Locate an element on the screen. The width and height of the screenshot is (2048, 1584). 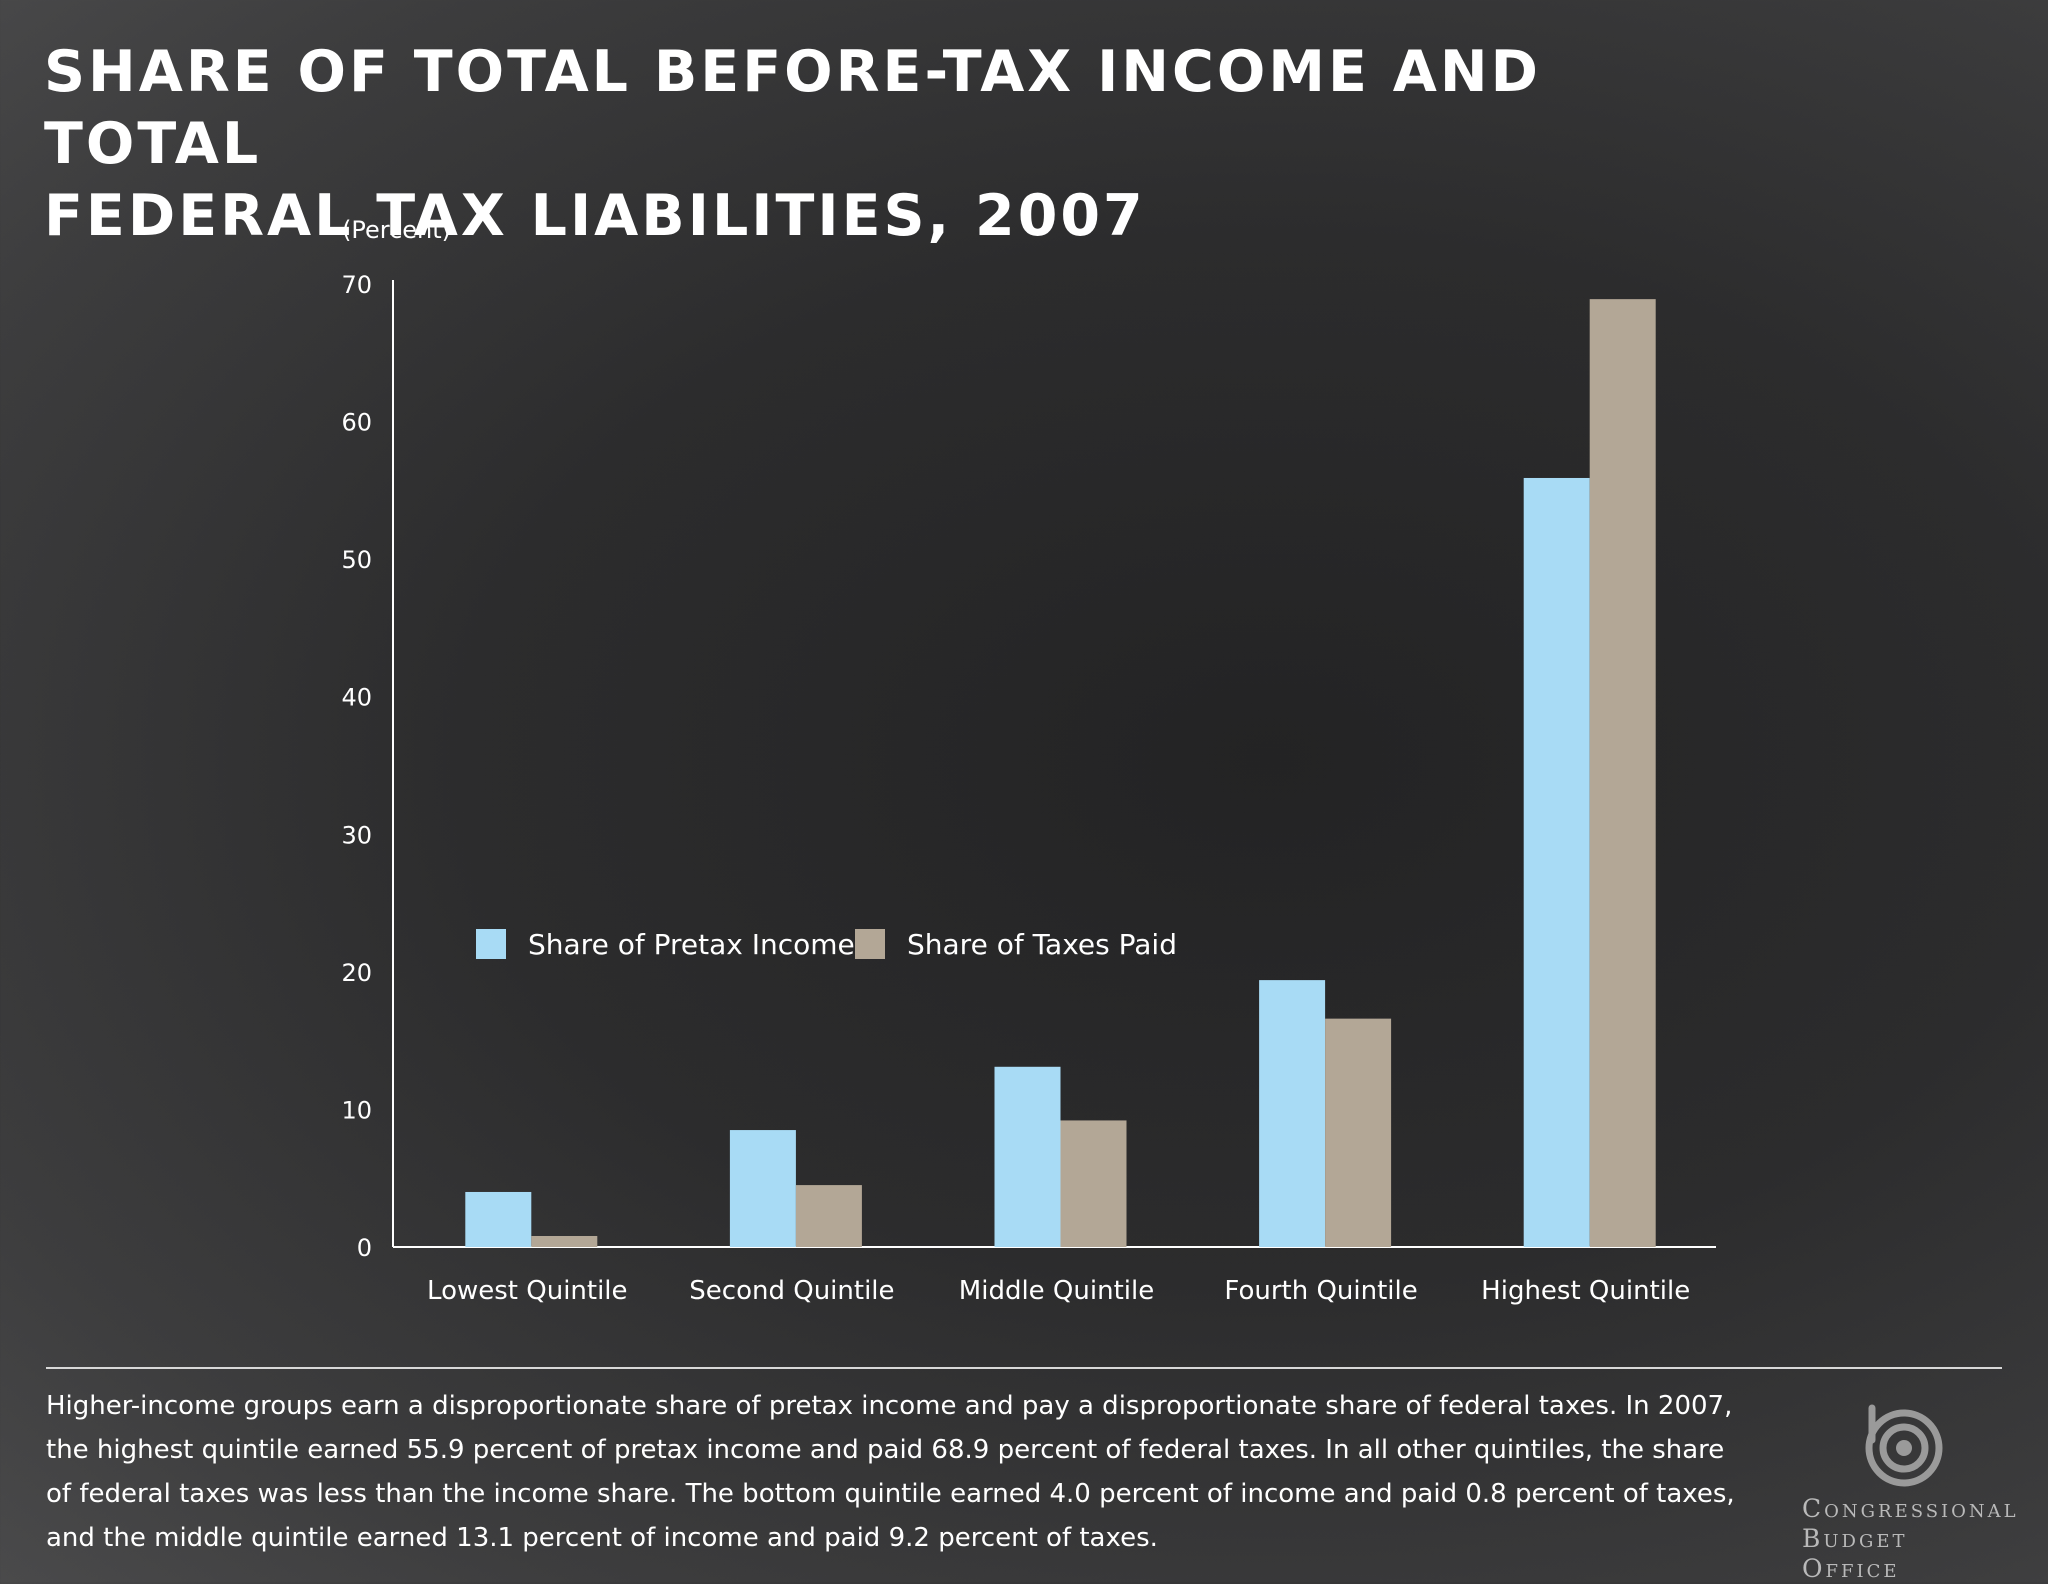
caption-divider is located at coordinates (1024, 1368).